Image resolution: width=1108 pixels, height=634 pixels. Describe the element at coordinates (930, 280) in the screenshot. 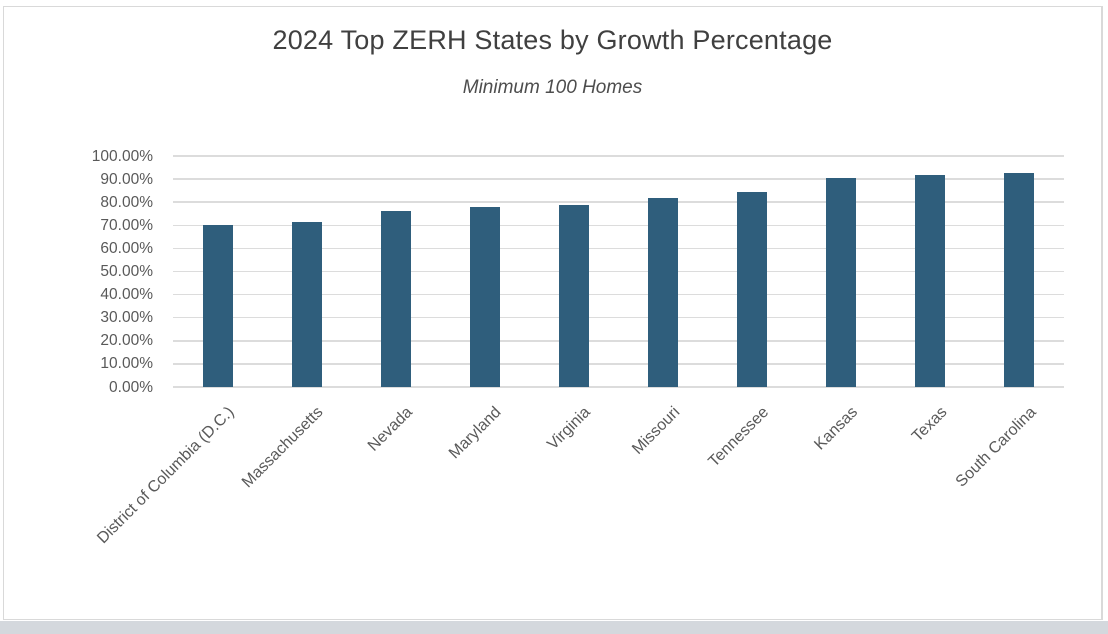

I see `bar-texas` at that location.